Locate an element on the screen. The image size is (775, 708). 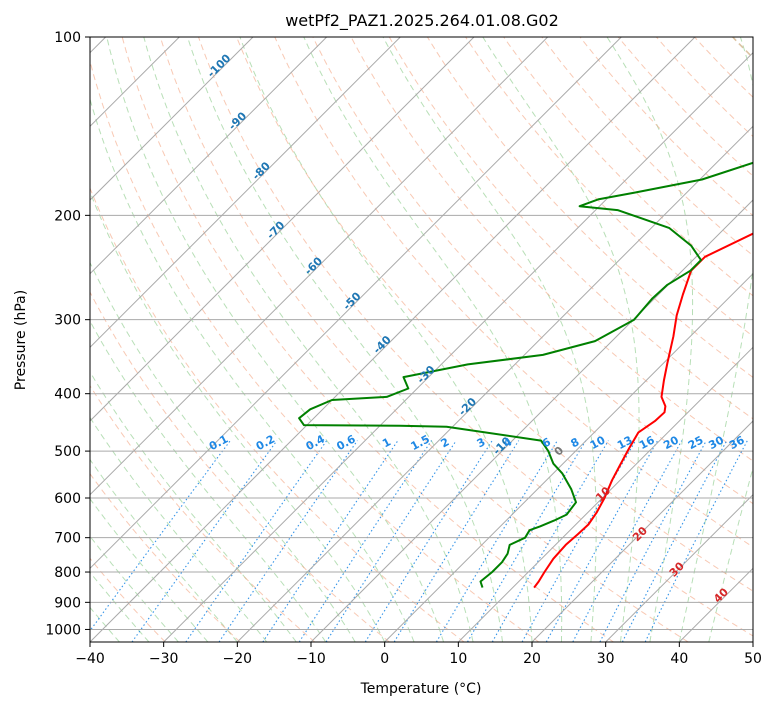
x-tick-label: 50 is located at coordinates (753, 659).